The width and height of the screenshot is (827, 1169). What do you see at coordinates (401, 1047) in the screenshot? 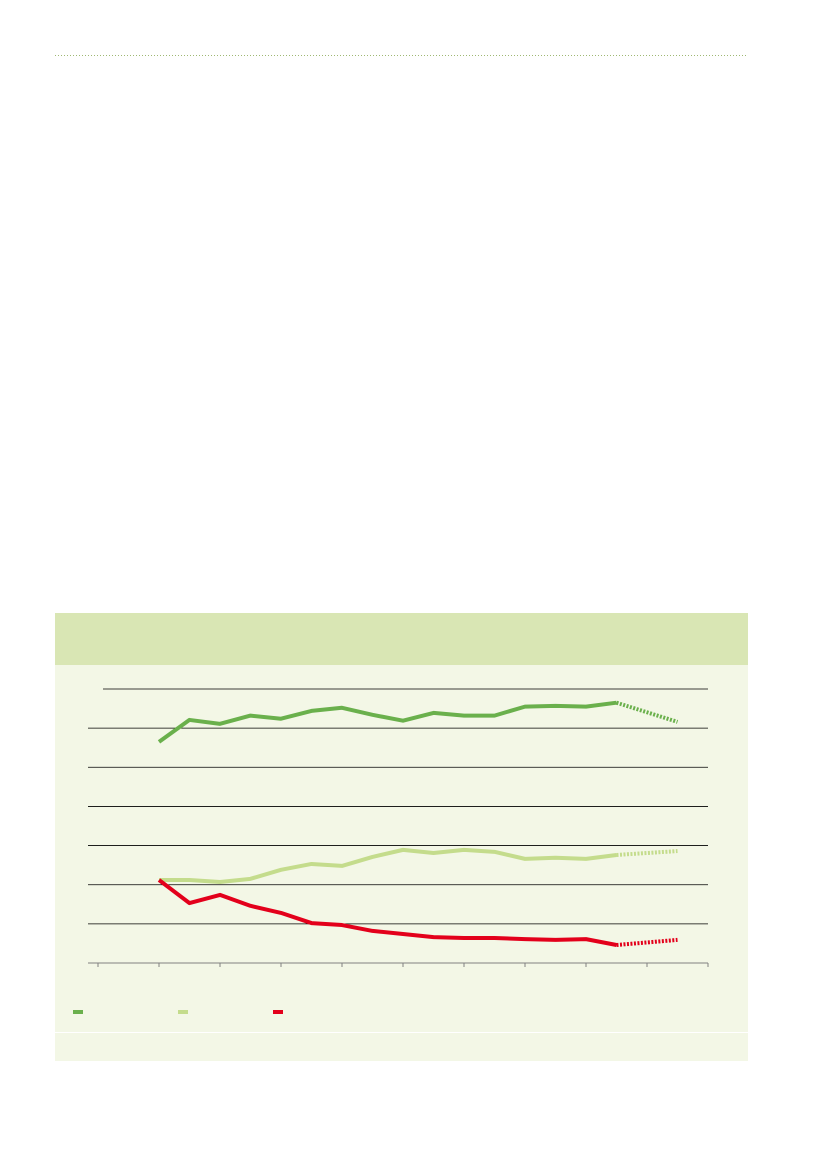
I see `figure-footer` at bounding box center [401, 1047].